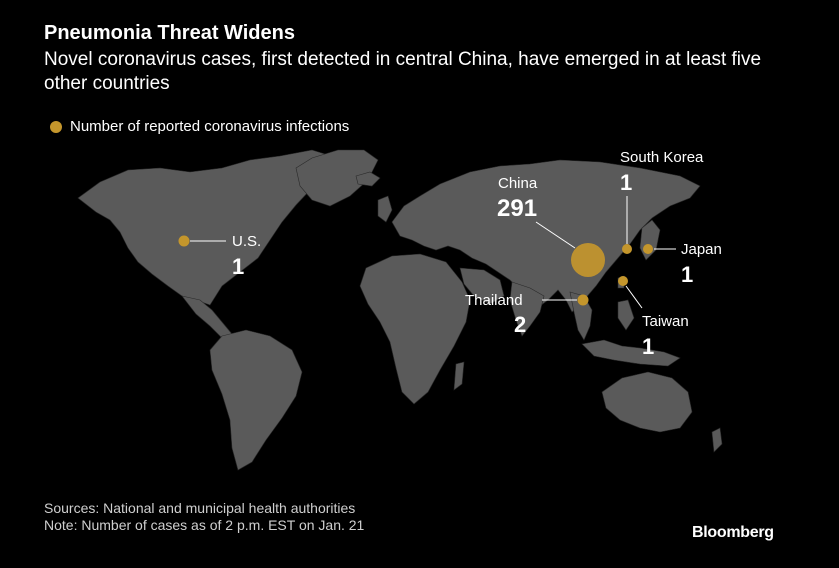 This screenshot has height=568, width=839. I want to click on legend-dot-icon, so click(56, 126).